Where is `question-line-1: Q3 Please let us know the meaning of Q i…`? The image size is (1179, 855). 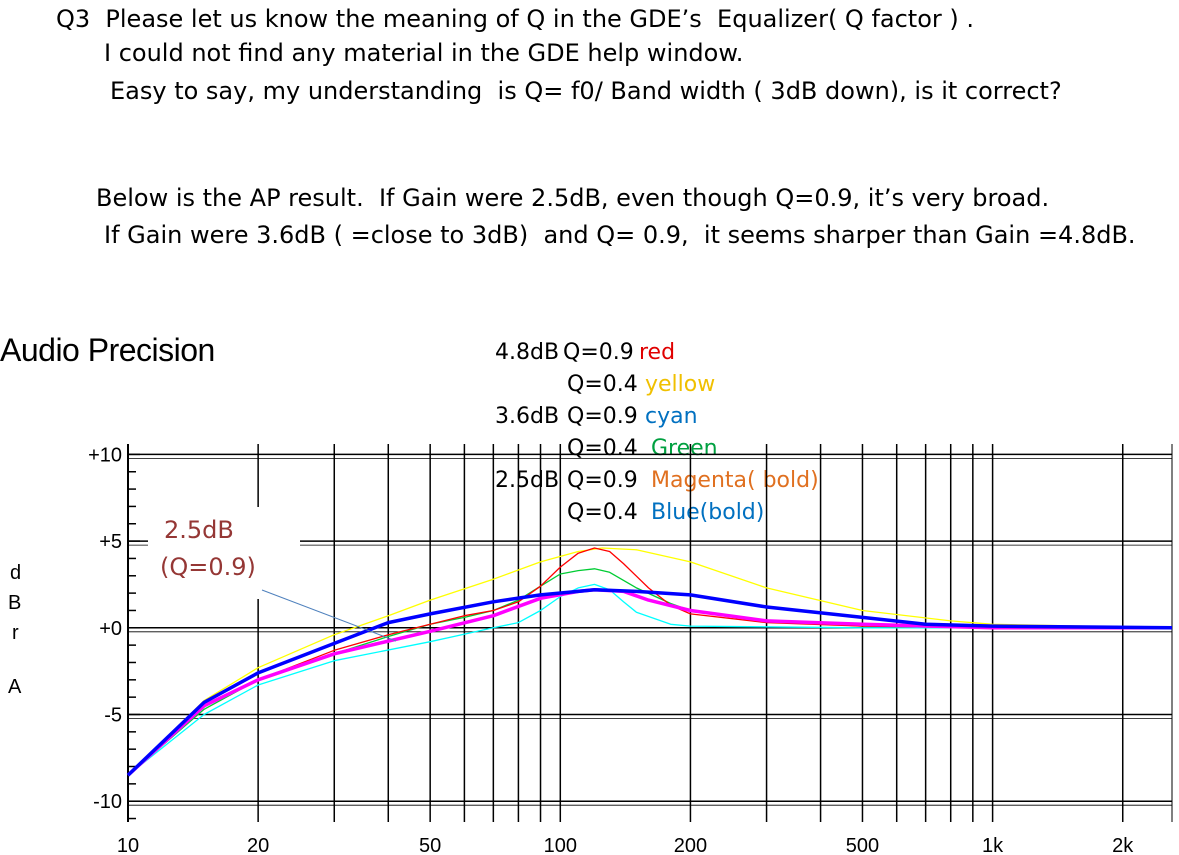 question-line-1: Q3 Please let us know the meaning of Q i… is located at coordinates (515, 19).